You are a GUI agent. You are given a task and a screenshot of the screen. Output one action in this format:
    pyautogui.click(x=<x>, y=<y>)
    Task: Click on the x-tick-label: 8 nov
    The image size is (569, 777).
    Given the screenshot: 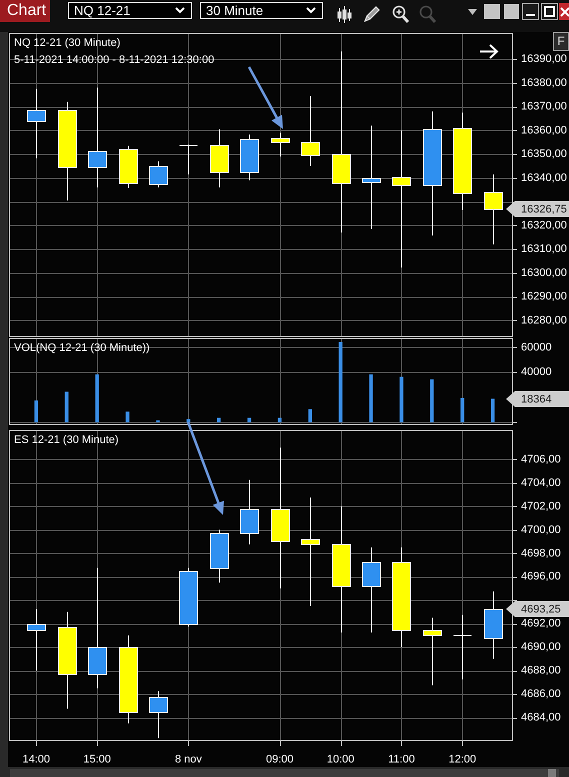 What is the action you would take?
    pyautogui.click(x=188, y=760)
    